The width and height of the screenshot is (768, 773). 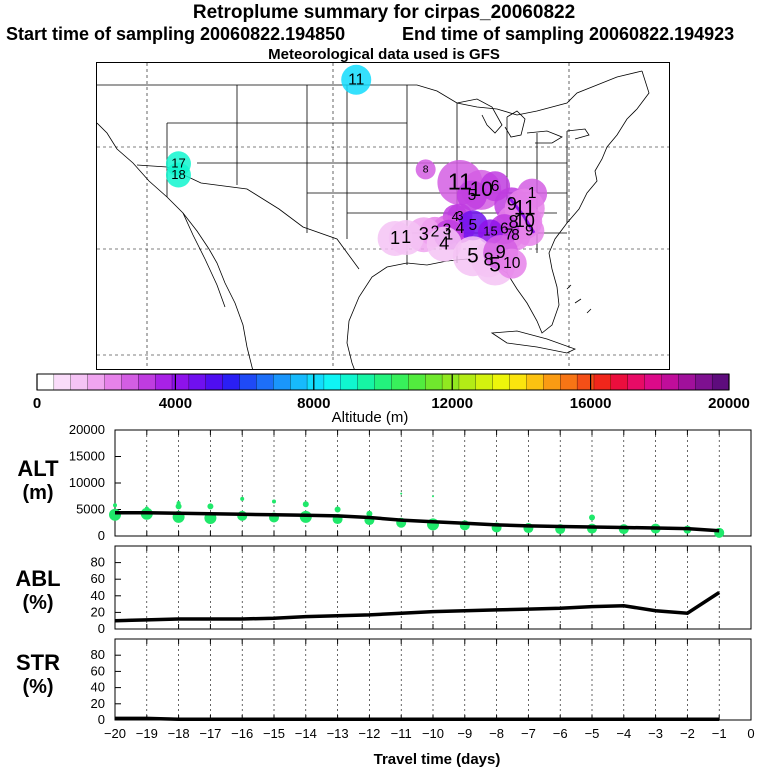 I want to click on y-tick-label: 20000, so click(x=87, y=430).